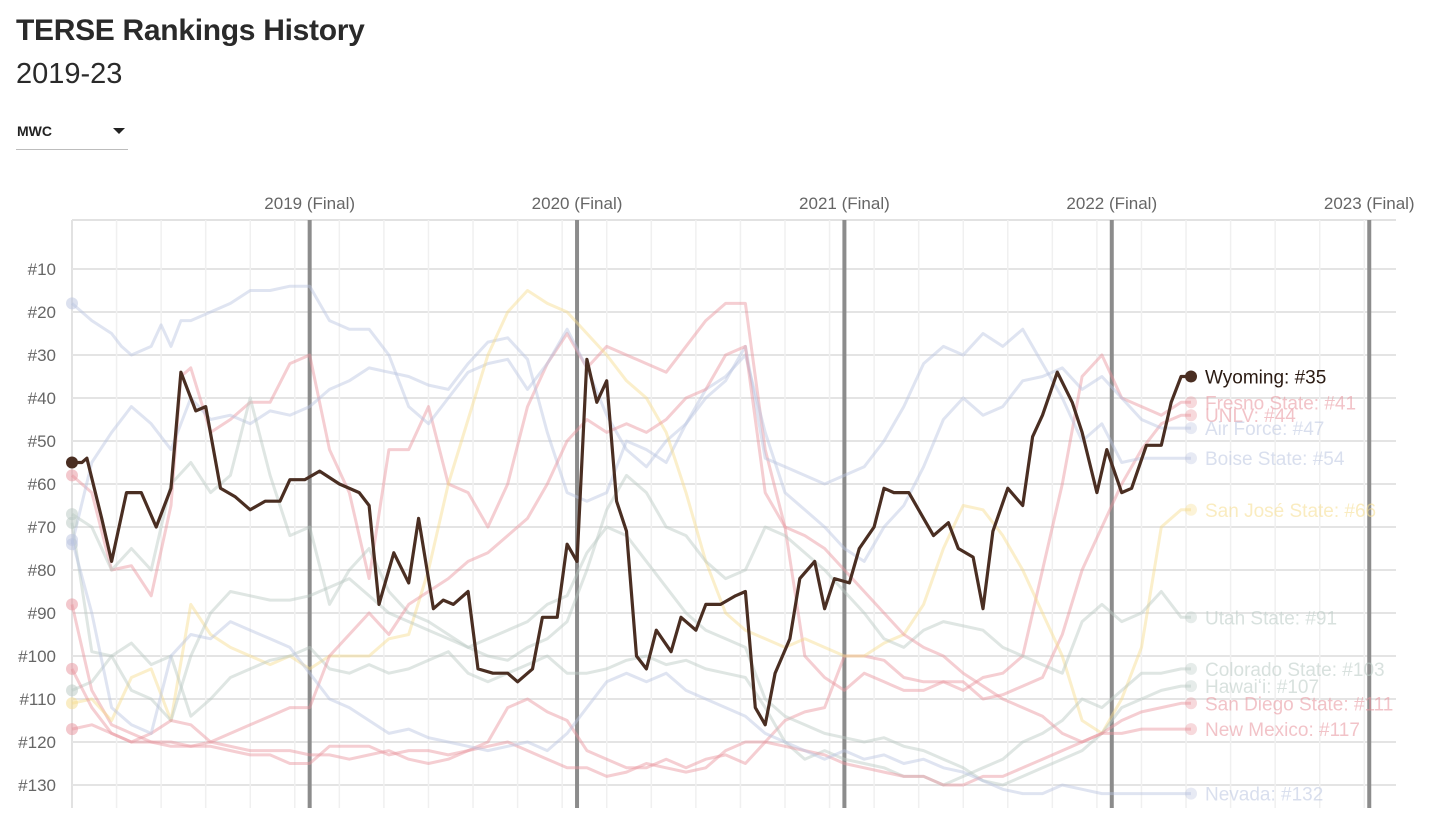 The height and width of the screenshot is (834, 1456). I want to click on page-title: TERSE Rankings History, so click(190, 30).